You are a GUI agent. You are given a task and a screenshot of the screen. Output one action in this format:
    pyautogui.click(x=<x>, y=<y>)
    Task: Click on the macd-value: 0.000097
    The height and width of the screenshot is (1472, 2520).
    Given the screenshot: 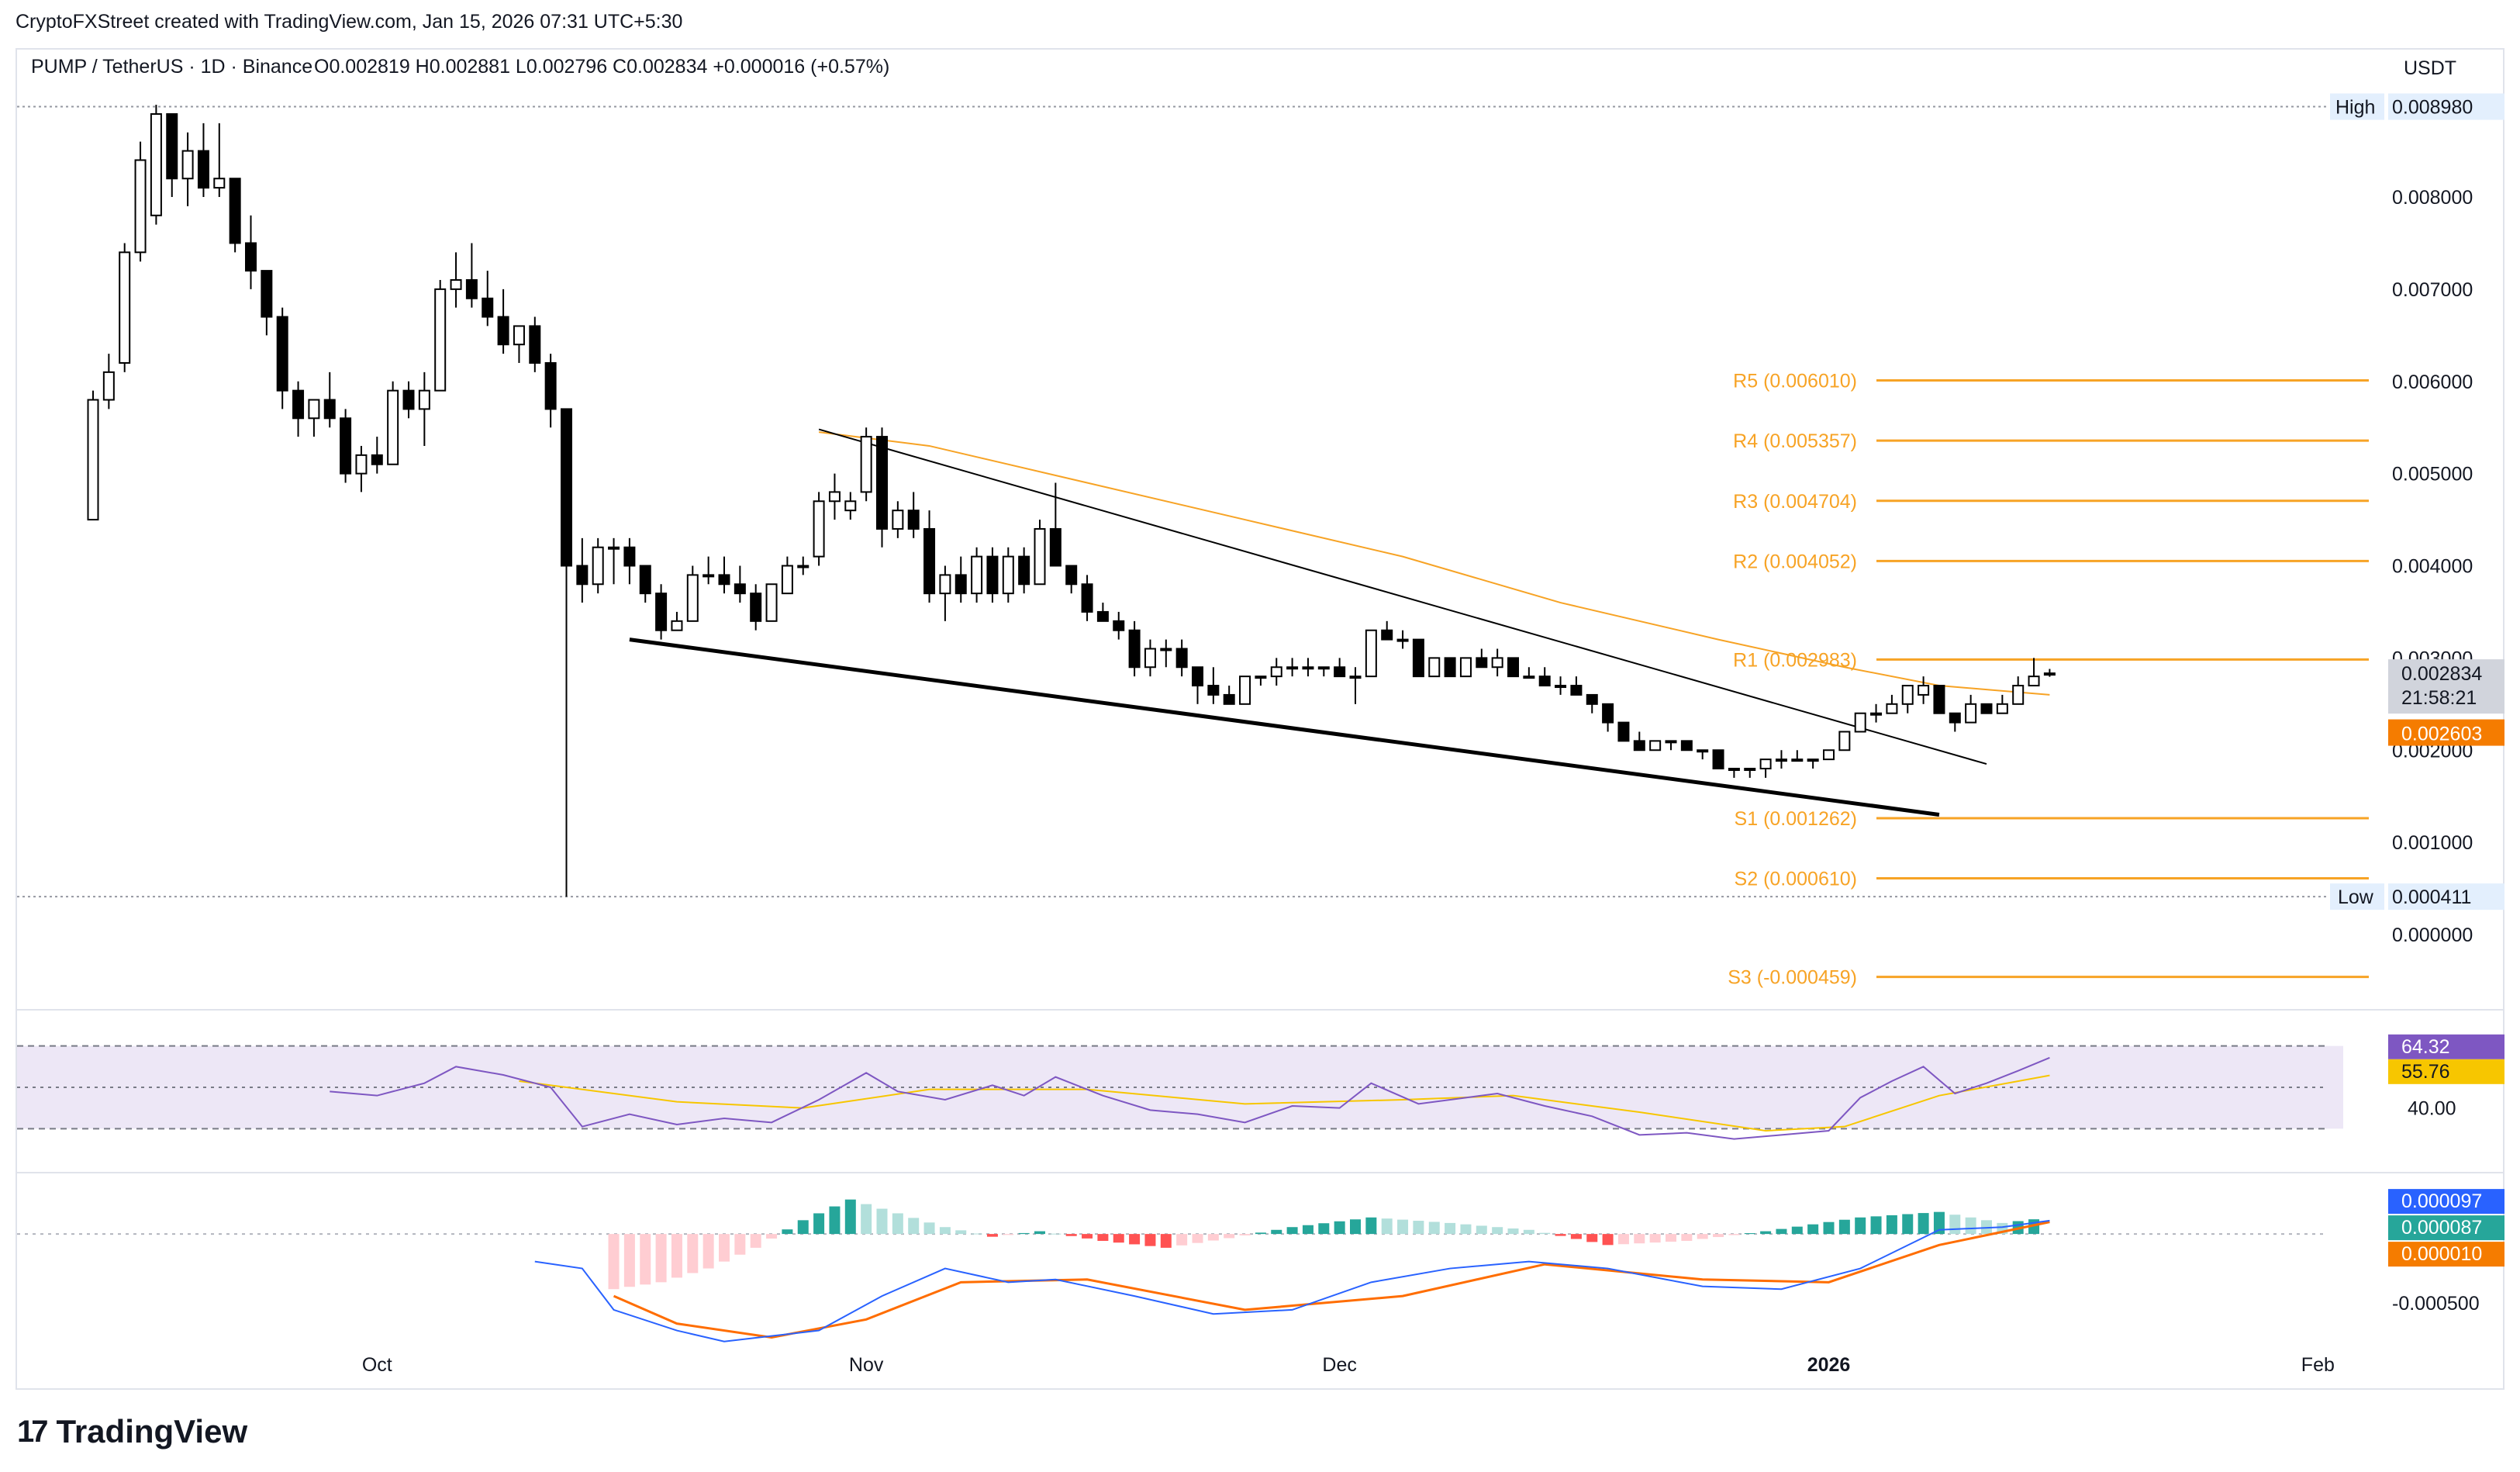 What is the action you would take?
    pyautogui.click(x=2441, y=1201)
    